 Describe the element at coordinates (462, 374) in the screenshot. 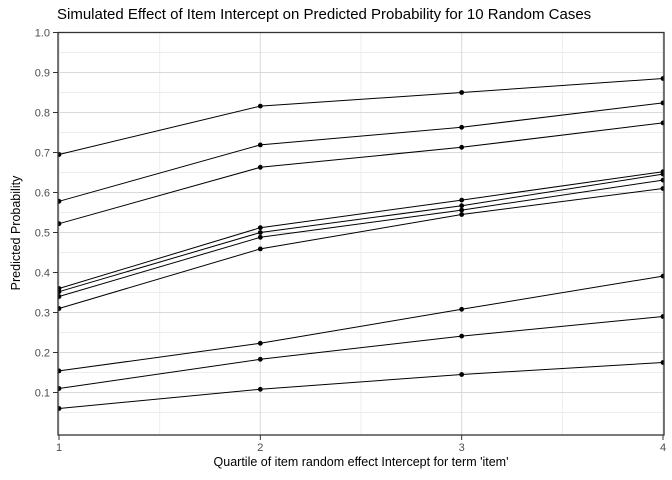

I see `data-point-case_10-x3` at that location.